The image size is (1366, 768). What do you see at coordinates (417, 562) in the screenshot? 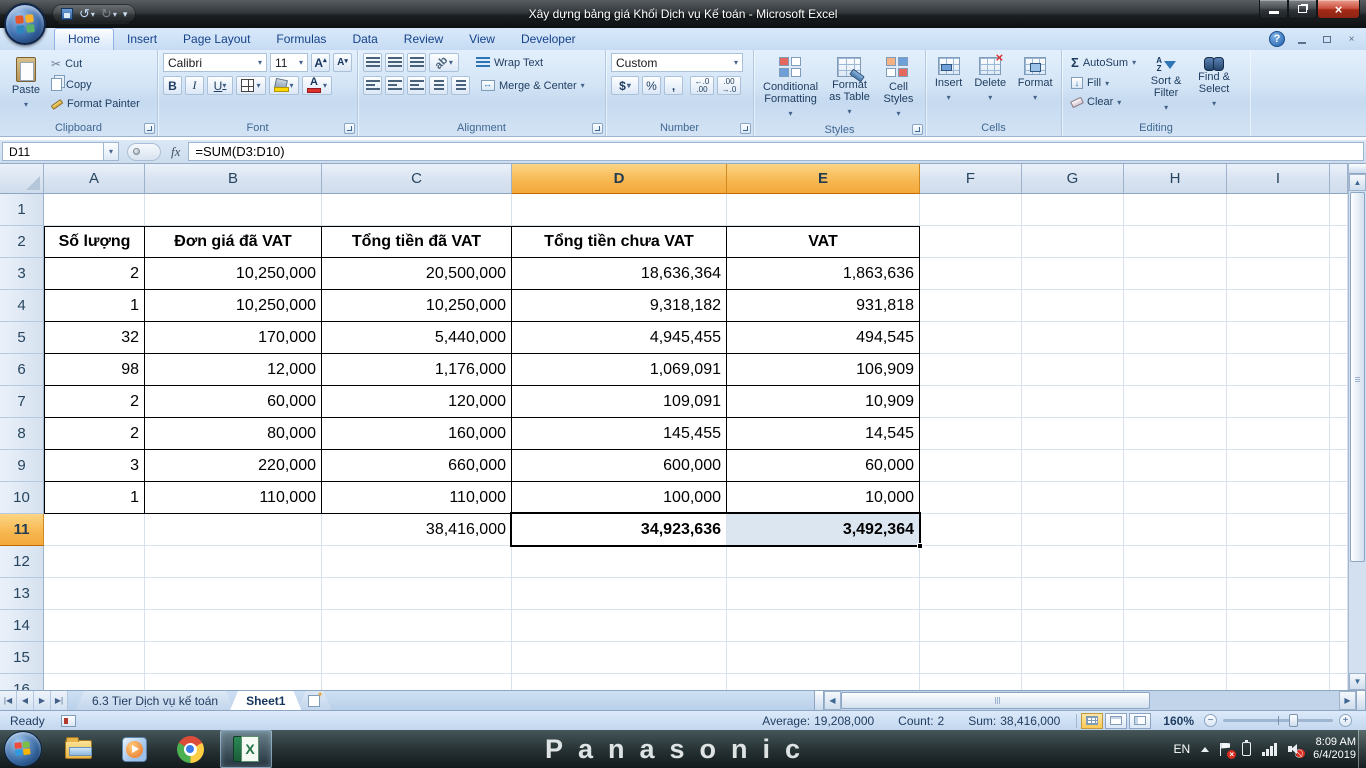
I see `cell-C12` at bounding box center [417, 562].